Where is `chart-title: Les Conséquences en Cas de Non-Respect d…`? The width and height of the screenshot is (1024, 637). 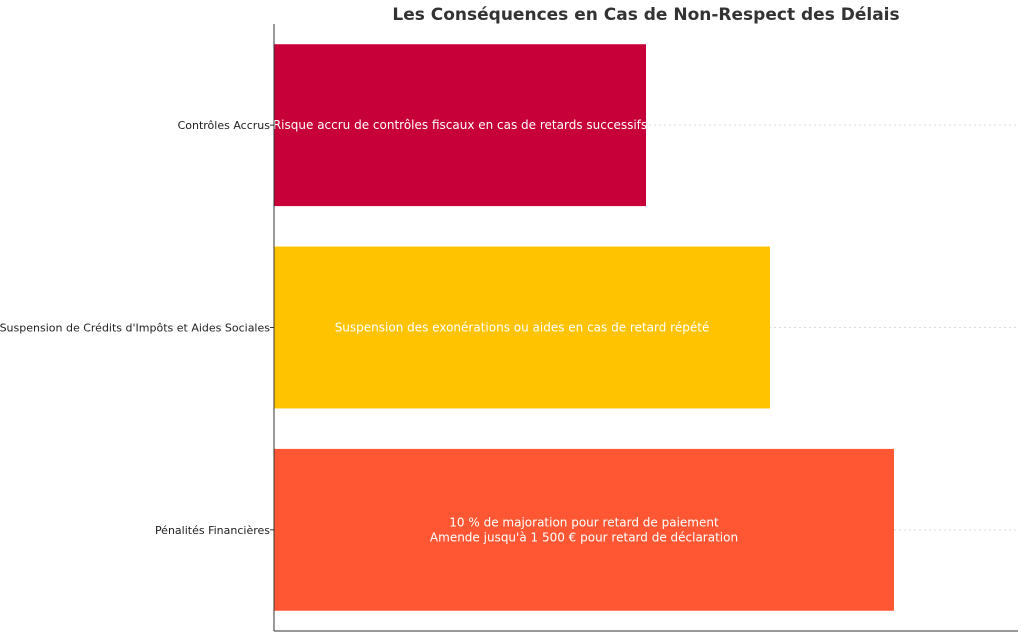
chart-title: Les Conséquences en Cas de Non-Respect d… is located at coordinates (645, 15).